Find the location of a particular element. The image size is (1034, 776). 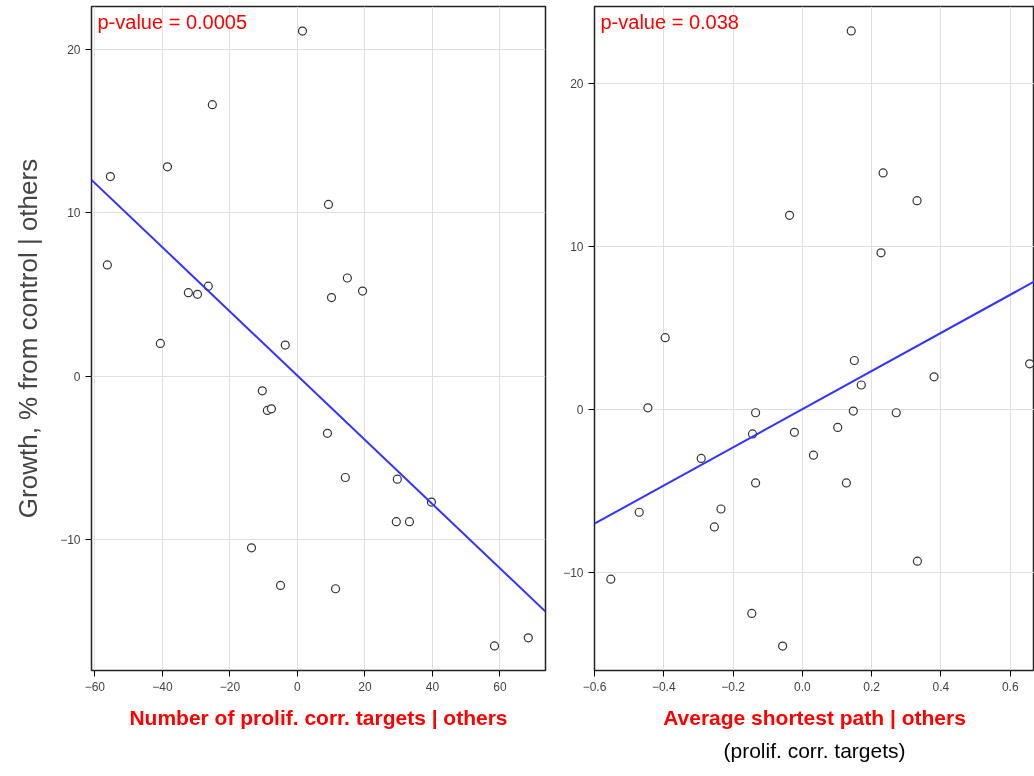

x-tick-label: −40 is located at coordinates (162, 686).